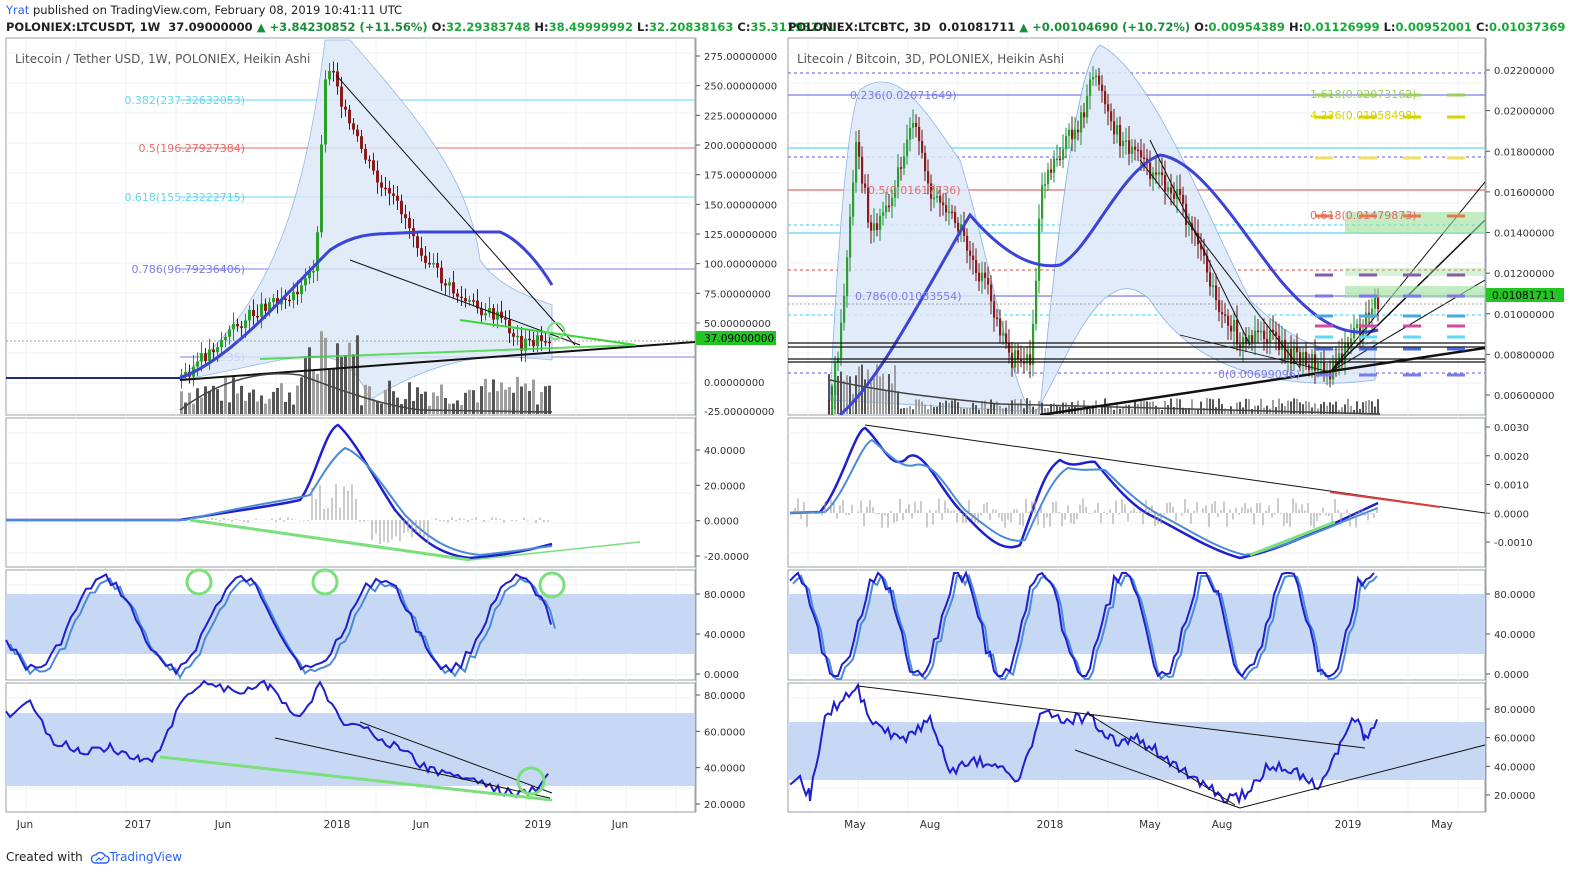 The height and width of the screenshot is (886, 1588). Describe the element at coordinates (734, 383) in the screenshot. I see `left-price-tick-label: 0.00000000` at that location.